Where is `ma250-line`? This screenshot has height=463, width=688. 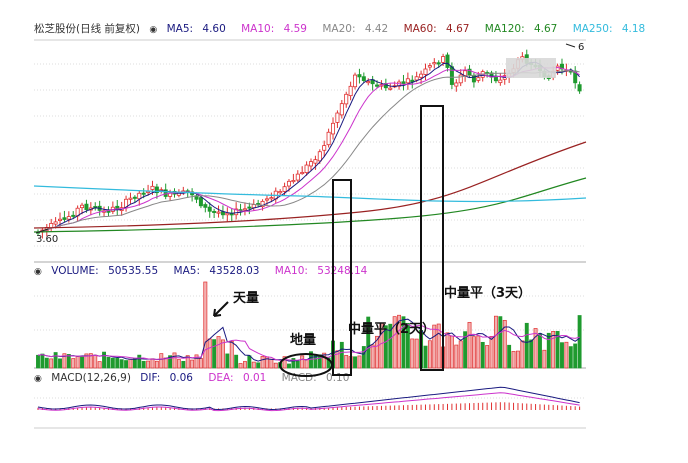
ma250-line is located at coordinates (310, 194).